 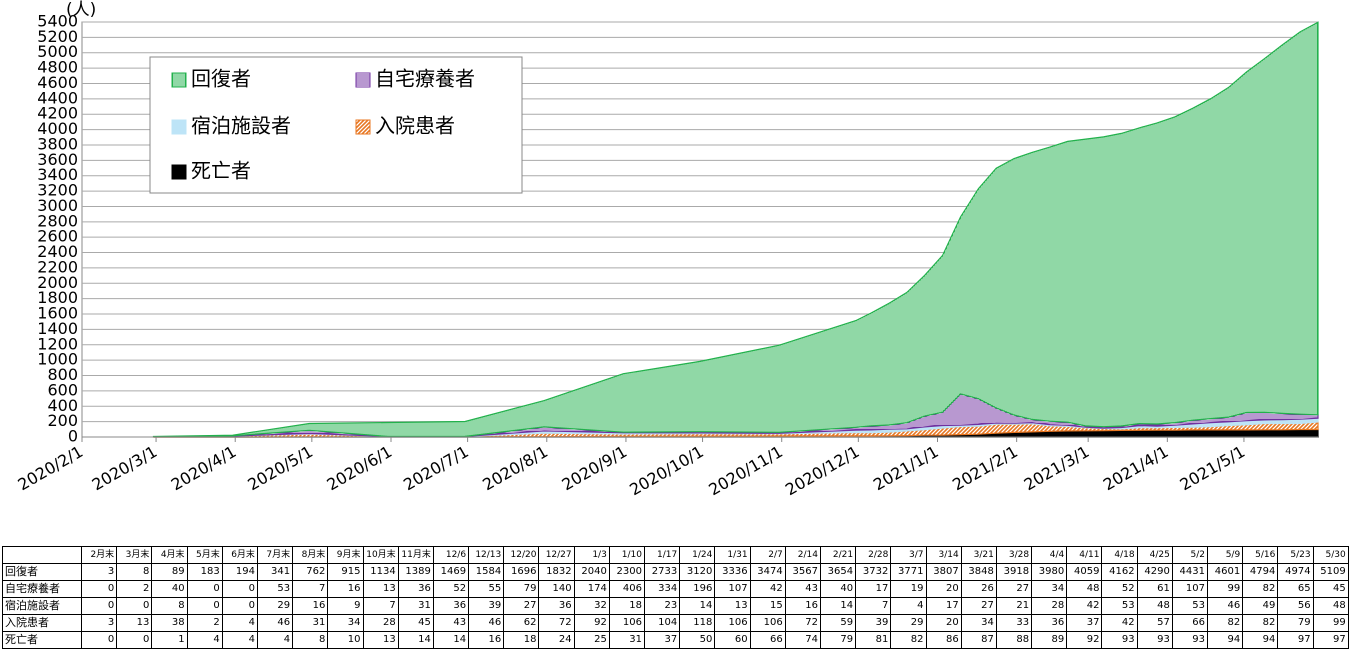 I want to click on table-cell: 40, so click(x=169, y=589).